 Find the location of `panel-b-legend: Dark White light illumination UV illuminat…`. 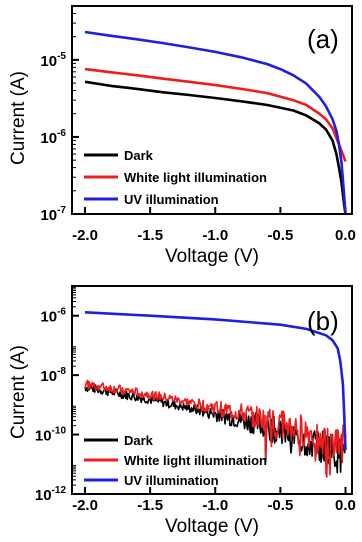

panel-b-legend: Dark White light illumination UV illuminat… is located at coordinates (175, 460).